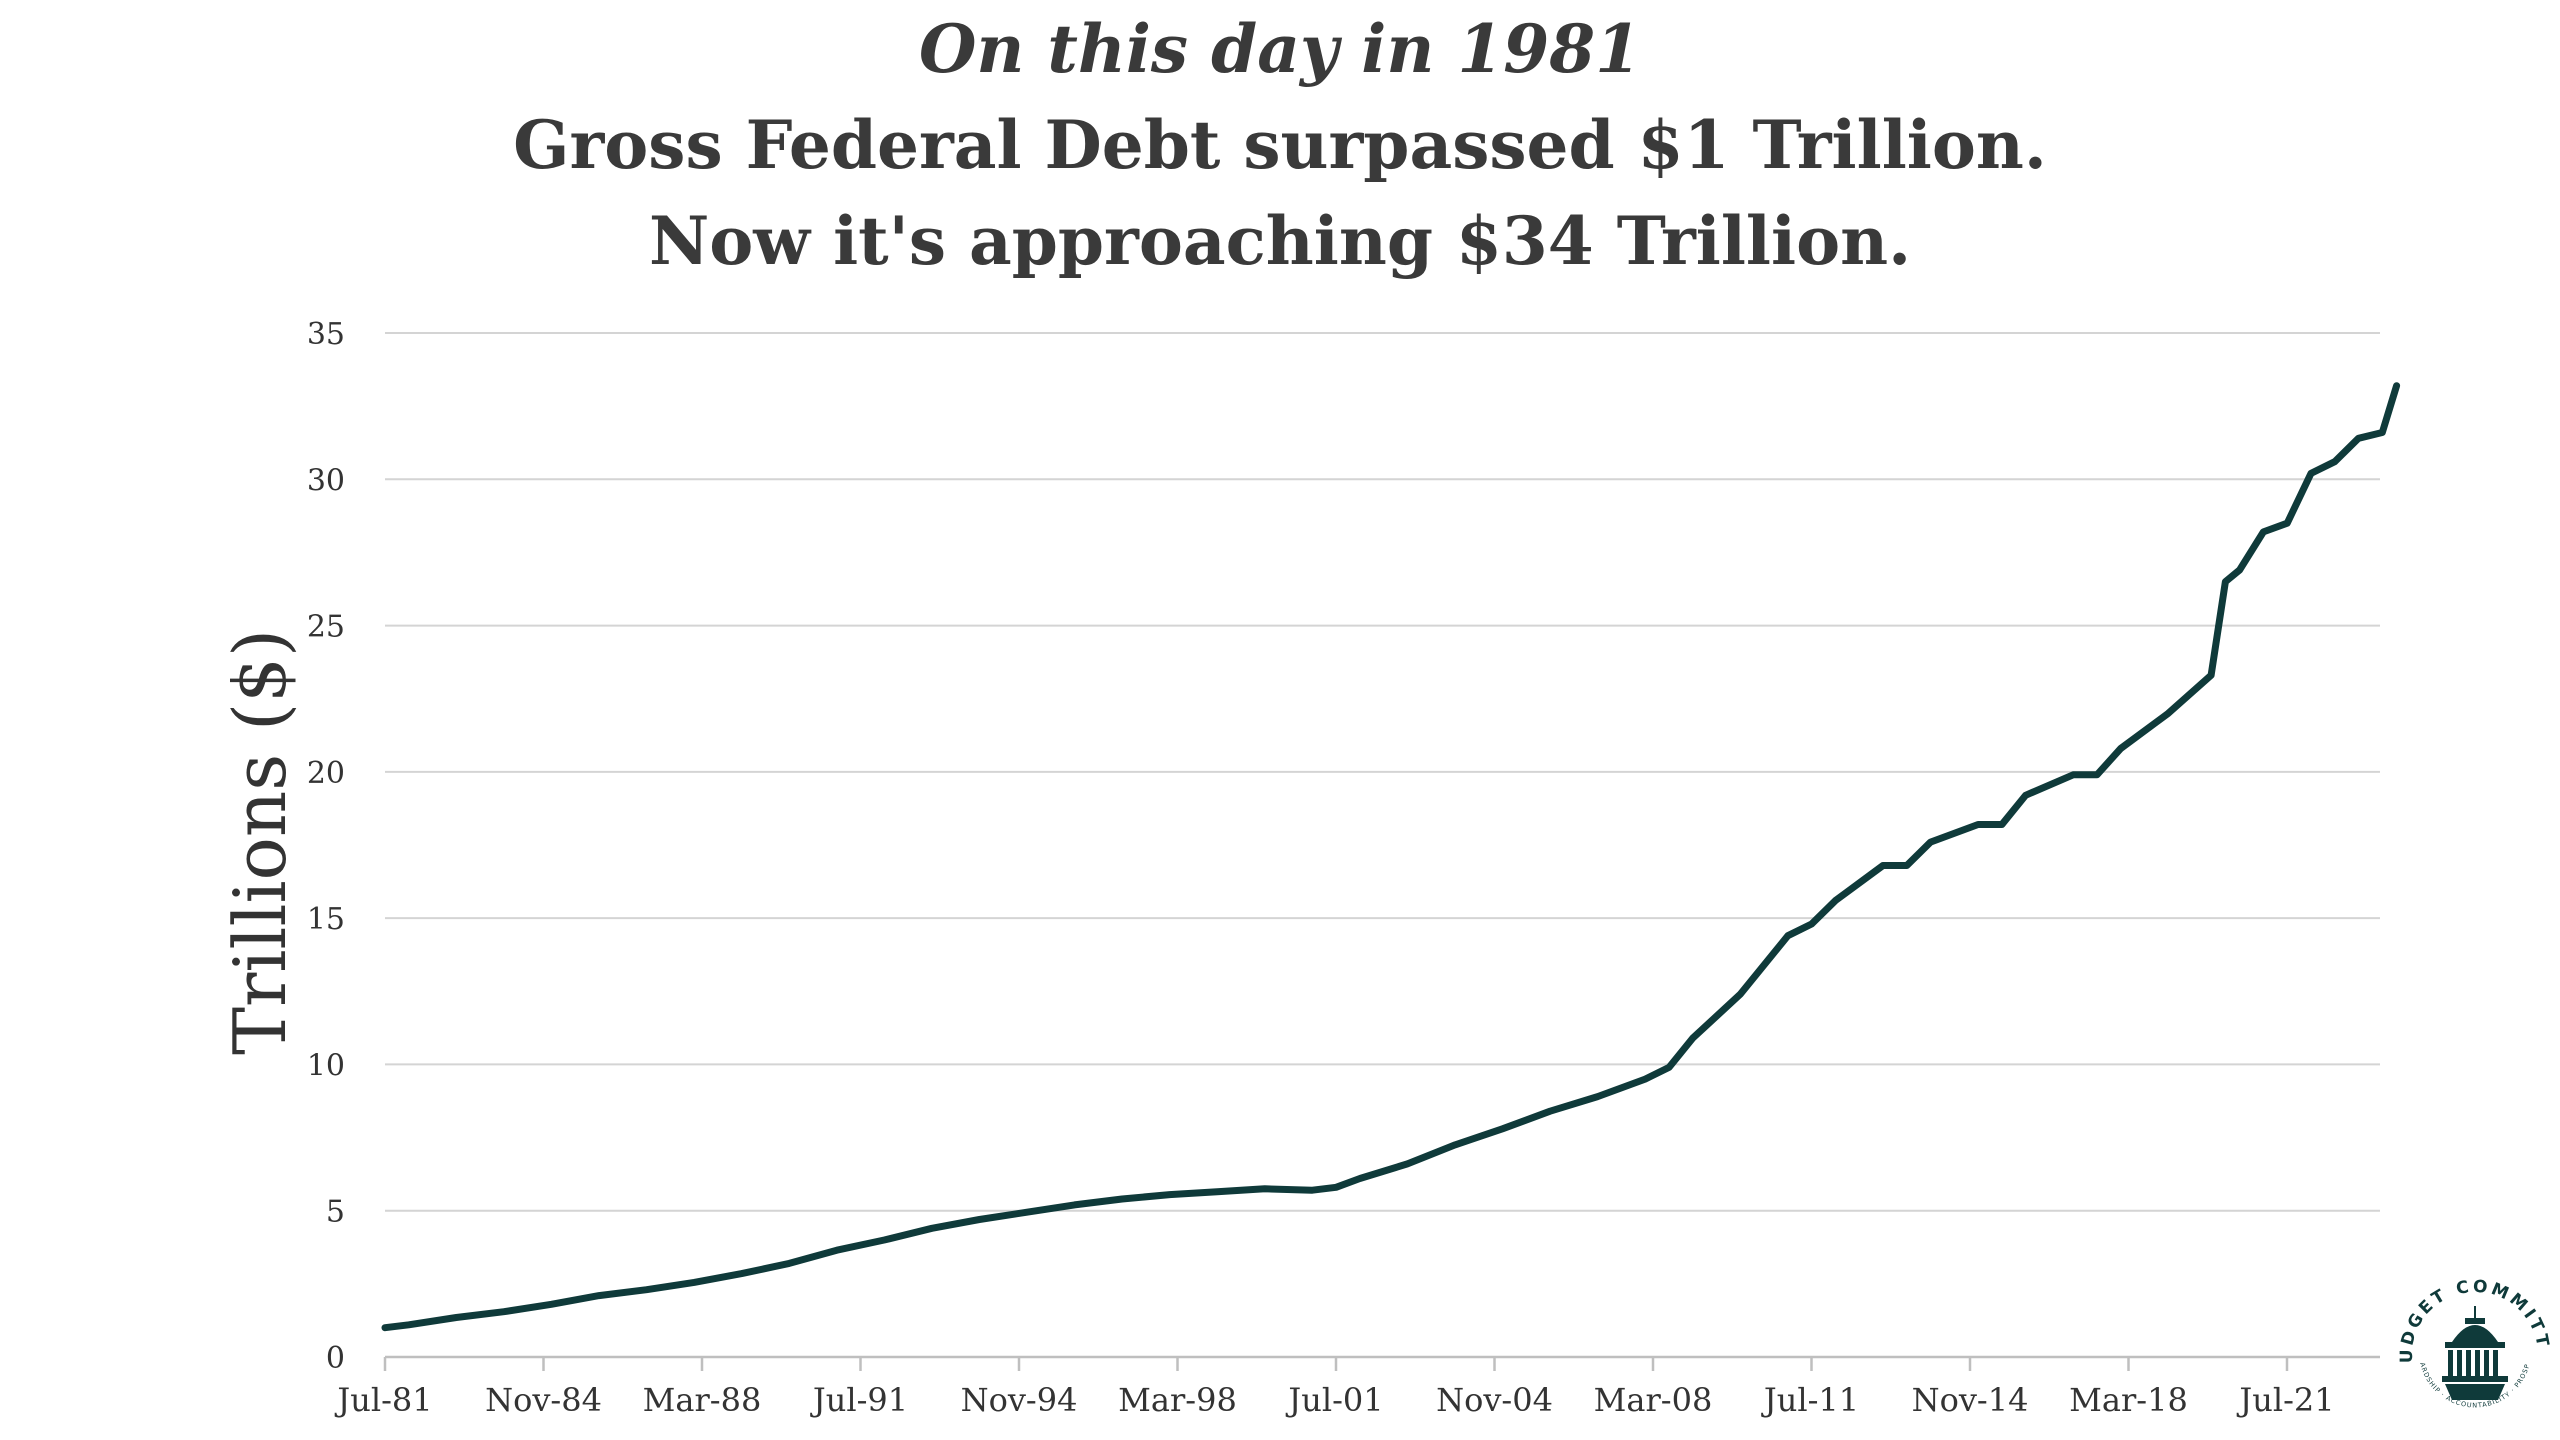 Image resolution: width=2560 pixels, height=1440 pixels. I want to click on y-tick-label: 30, so click(326, 480).